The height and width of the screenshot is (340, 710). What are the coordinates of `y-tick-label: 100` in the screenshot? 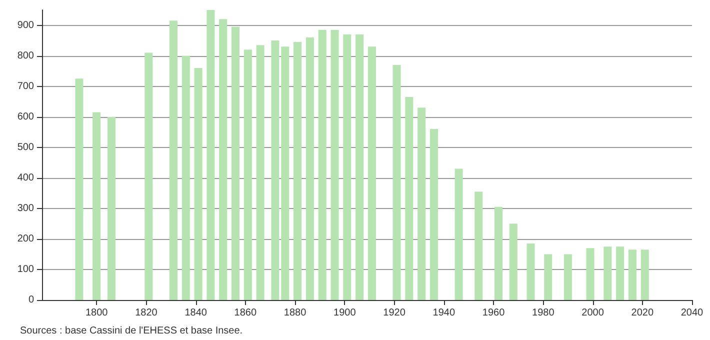 It's located at (25, 269).